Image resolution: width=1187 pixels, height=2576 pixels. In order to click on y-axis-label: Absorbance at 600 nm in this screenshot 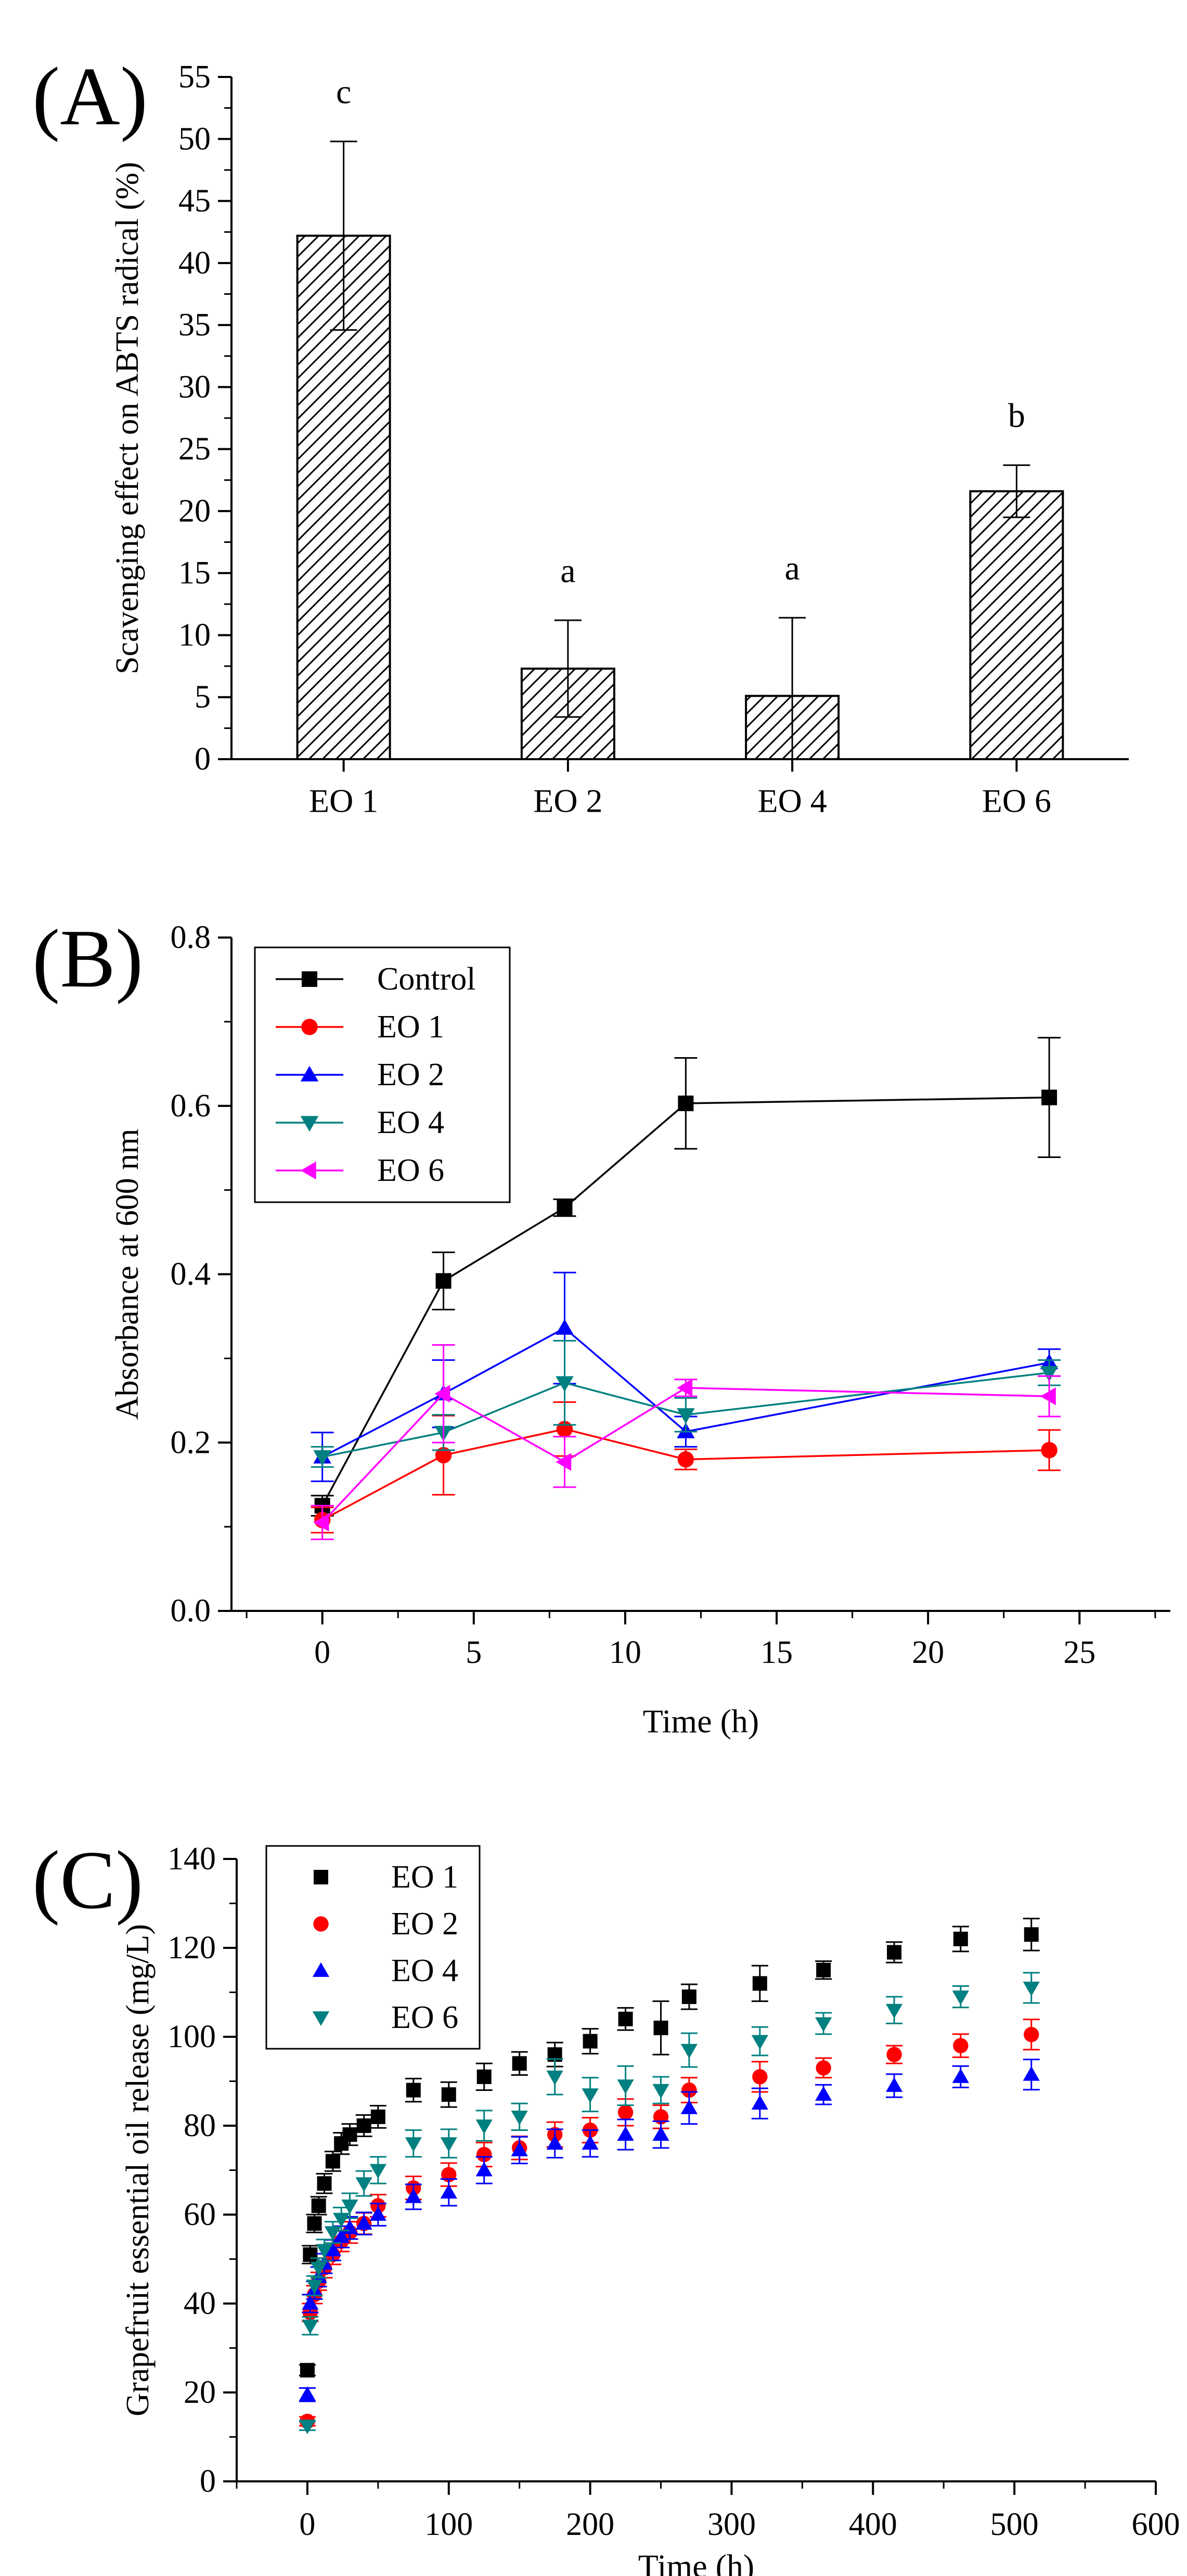, I will do `click(127, 1274)`.